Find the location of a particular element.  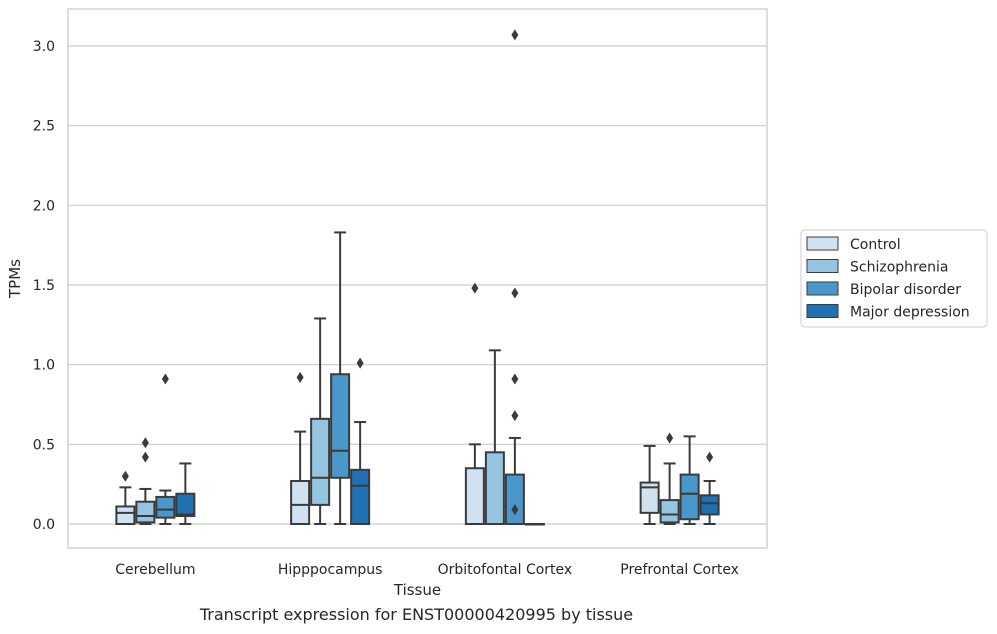

x-tick-label: Prefrontal Cortex is located at coordinates (679, 570).